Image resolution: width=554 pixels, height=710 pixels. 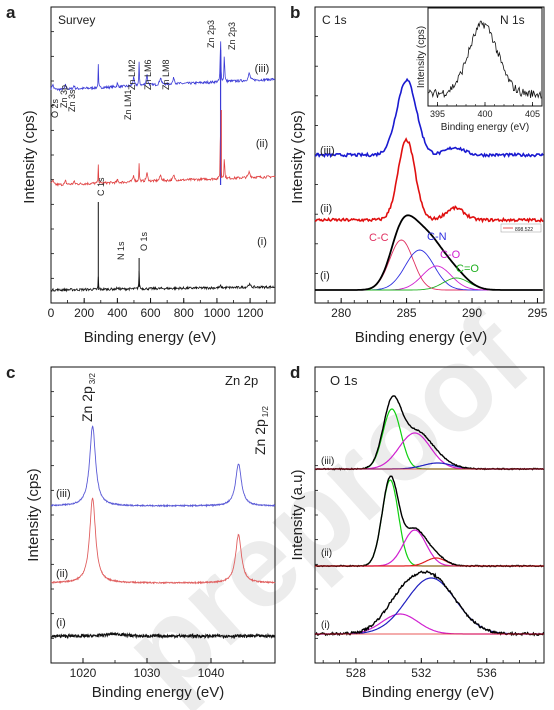 What do you see at coordinates (217, 313) in the screenshot?
I see `panel-a-xtick-label: 1000` at bounding box center [217, 313].